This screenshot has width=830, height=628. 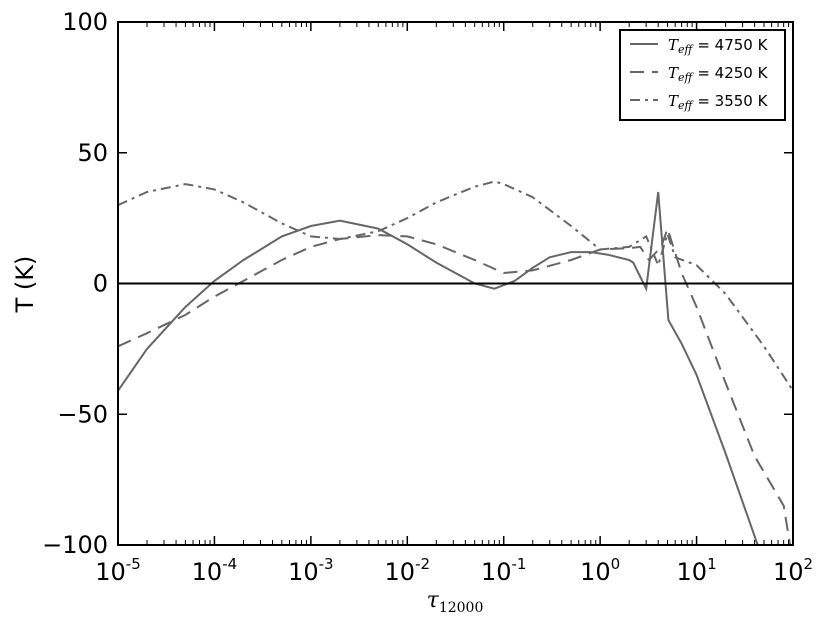 I want to click on x-tick-label-7: 10², so click(x=793, y=570).